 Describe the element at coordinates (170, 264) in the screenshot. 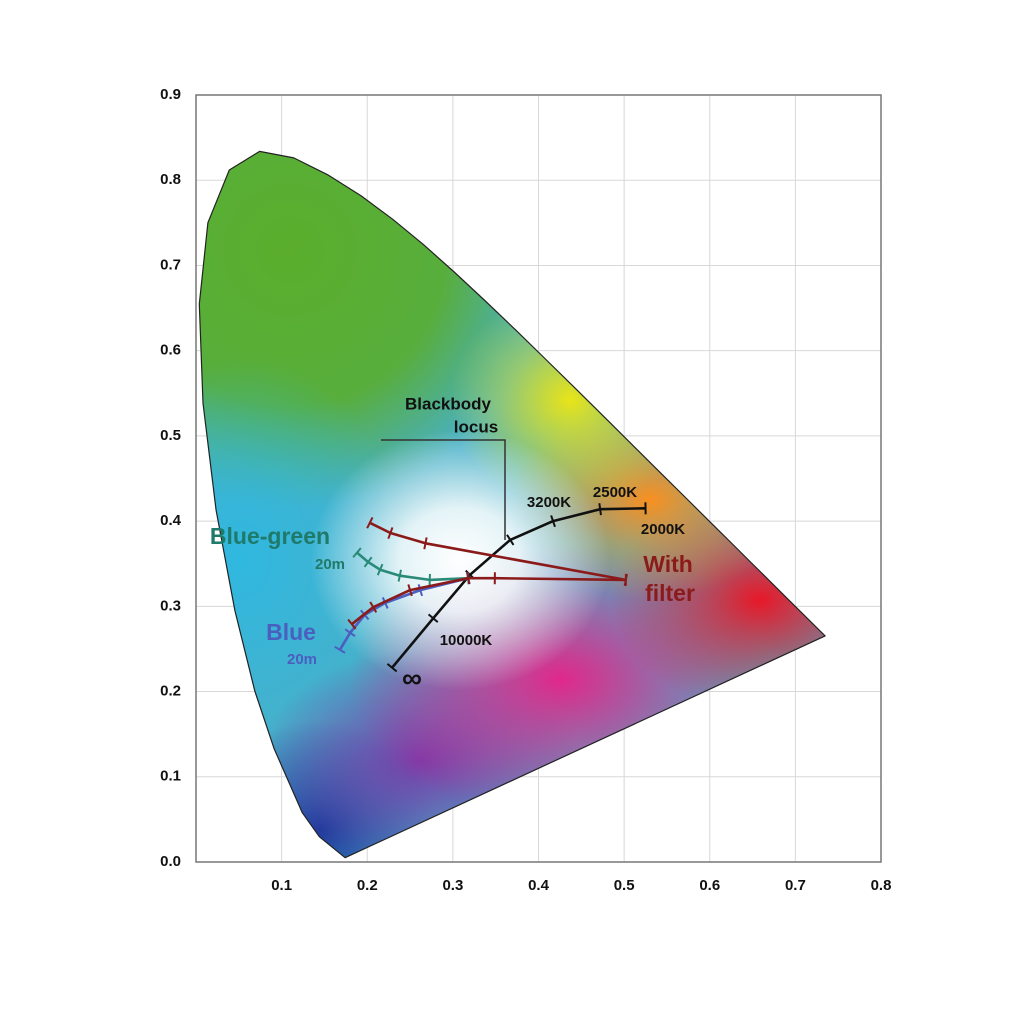

I see `y-tick-label: 0.7` at that location.